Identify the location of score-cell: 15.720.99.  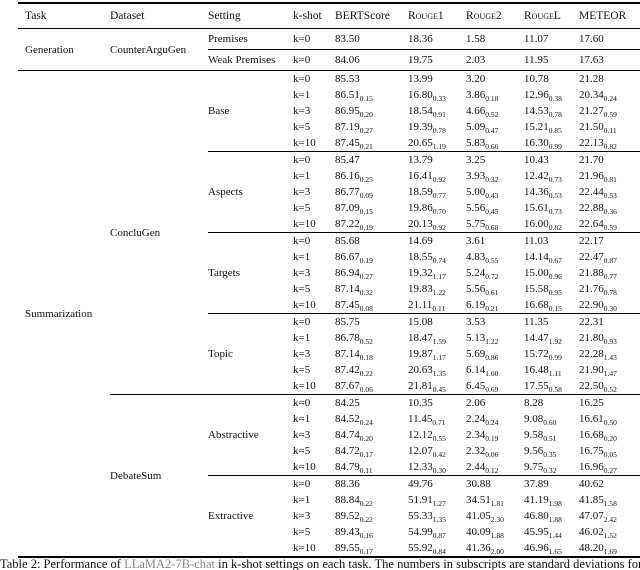
(543, 355).